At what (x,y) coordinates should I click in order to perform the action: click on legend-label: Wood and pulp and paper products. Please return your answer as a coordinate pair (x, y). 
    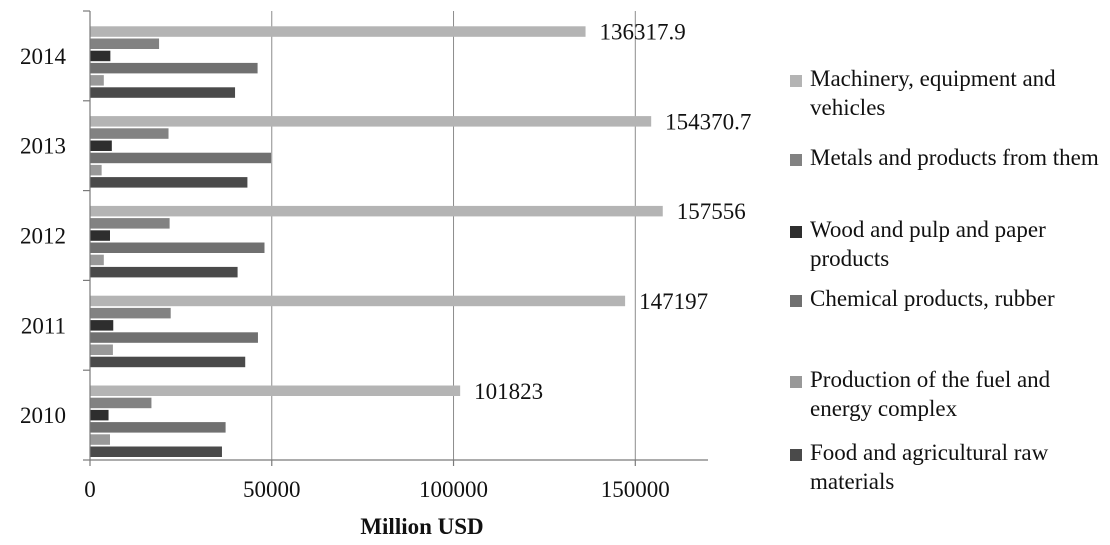
    Looking at the image, I should click on (928, 244).